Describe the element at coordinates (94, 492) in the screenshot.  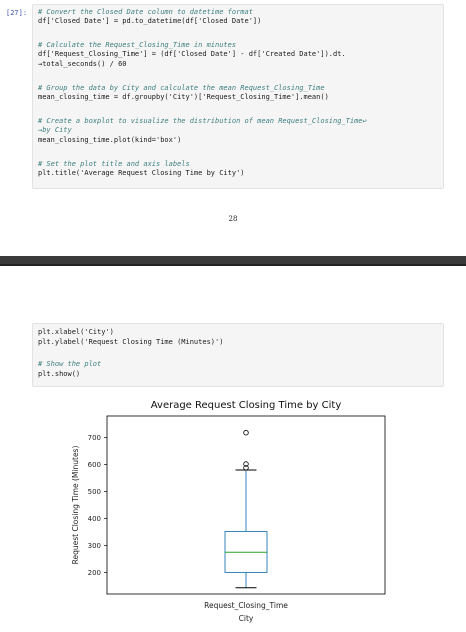
I see `y-tick-label: 500` at that location.